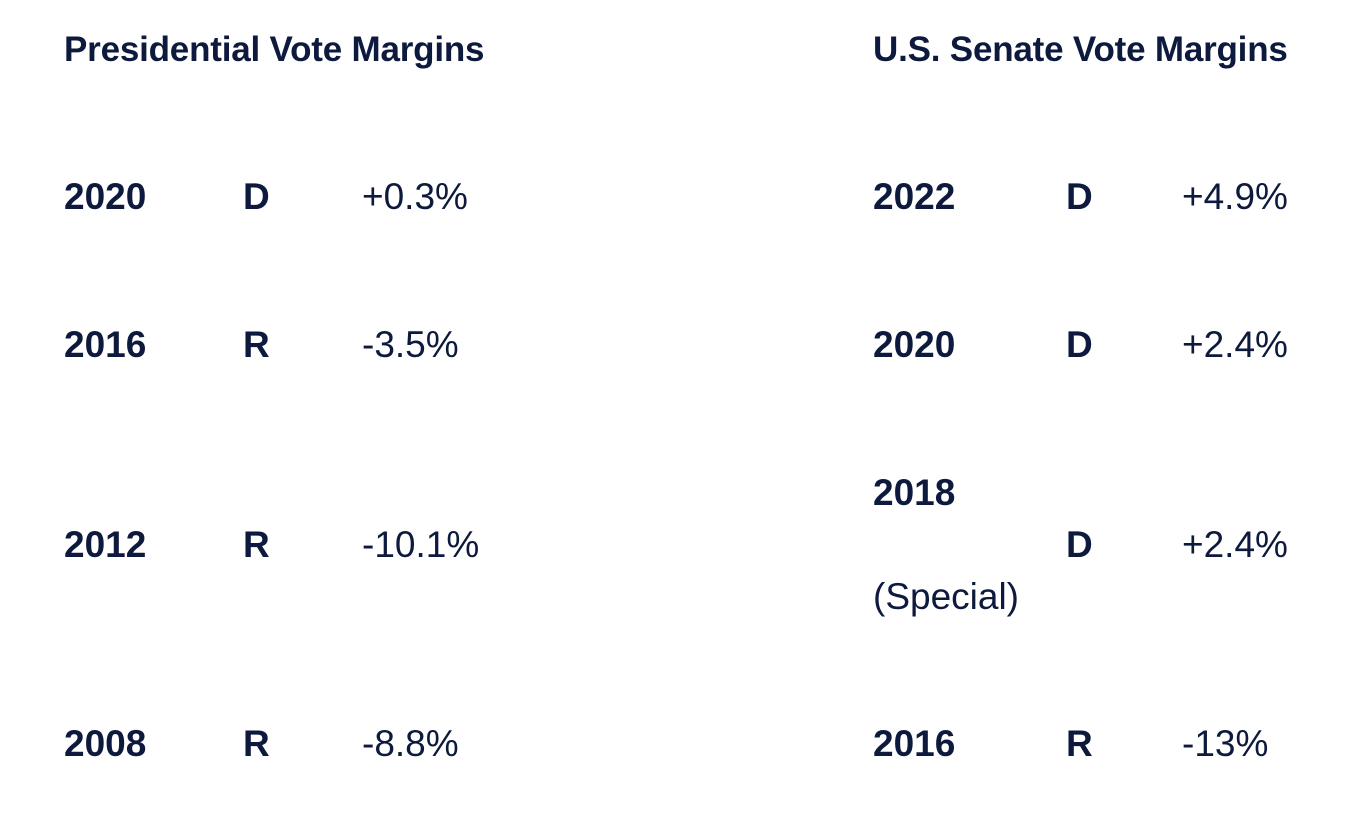 This screenshot has height=840, width=1370. Describe the element at coordinates (274, 49) in the screenshot. I see `presidential-heading: Presidential Vote Margins` at that location.